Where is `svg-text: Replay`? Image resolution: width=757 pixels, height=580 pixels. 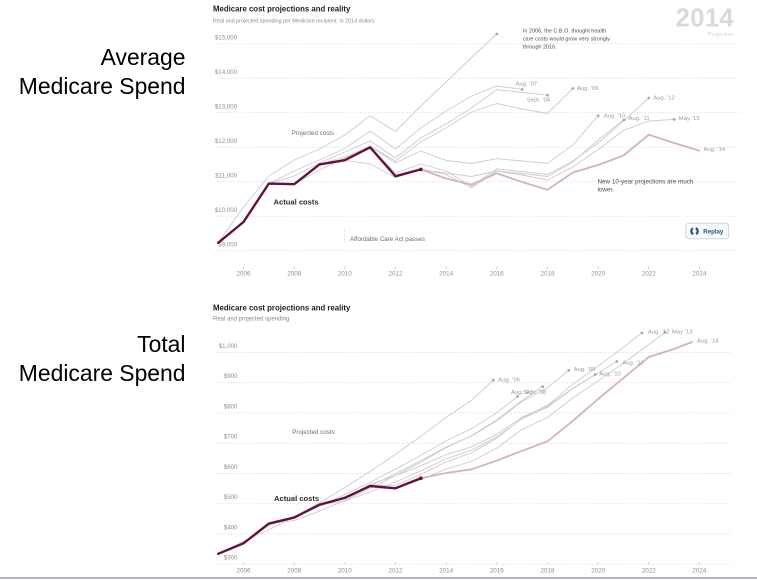 svg-text: Replay is located at coordinates (713, 232).